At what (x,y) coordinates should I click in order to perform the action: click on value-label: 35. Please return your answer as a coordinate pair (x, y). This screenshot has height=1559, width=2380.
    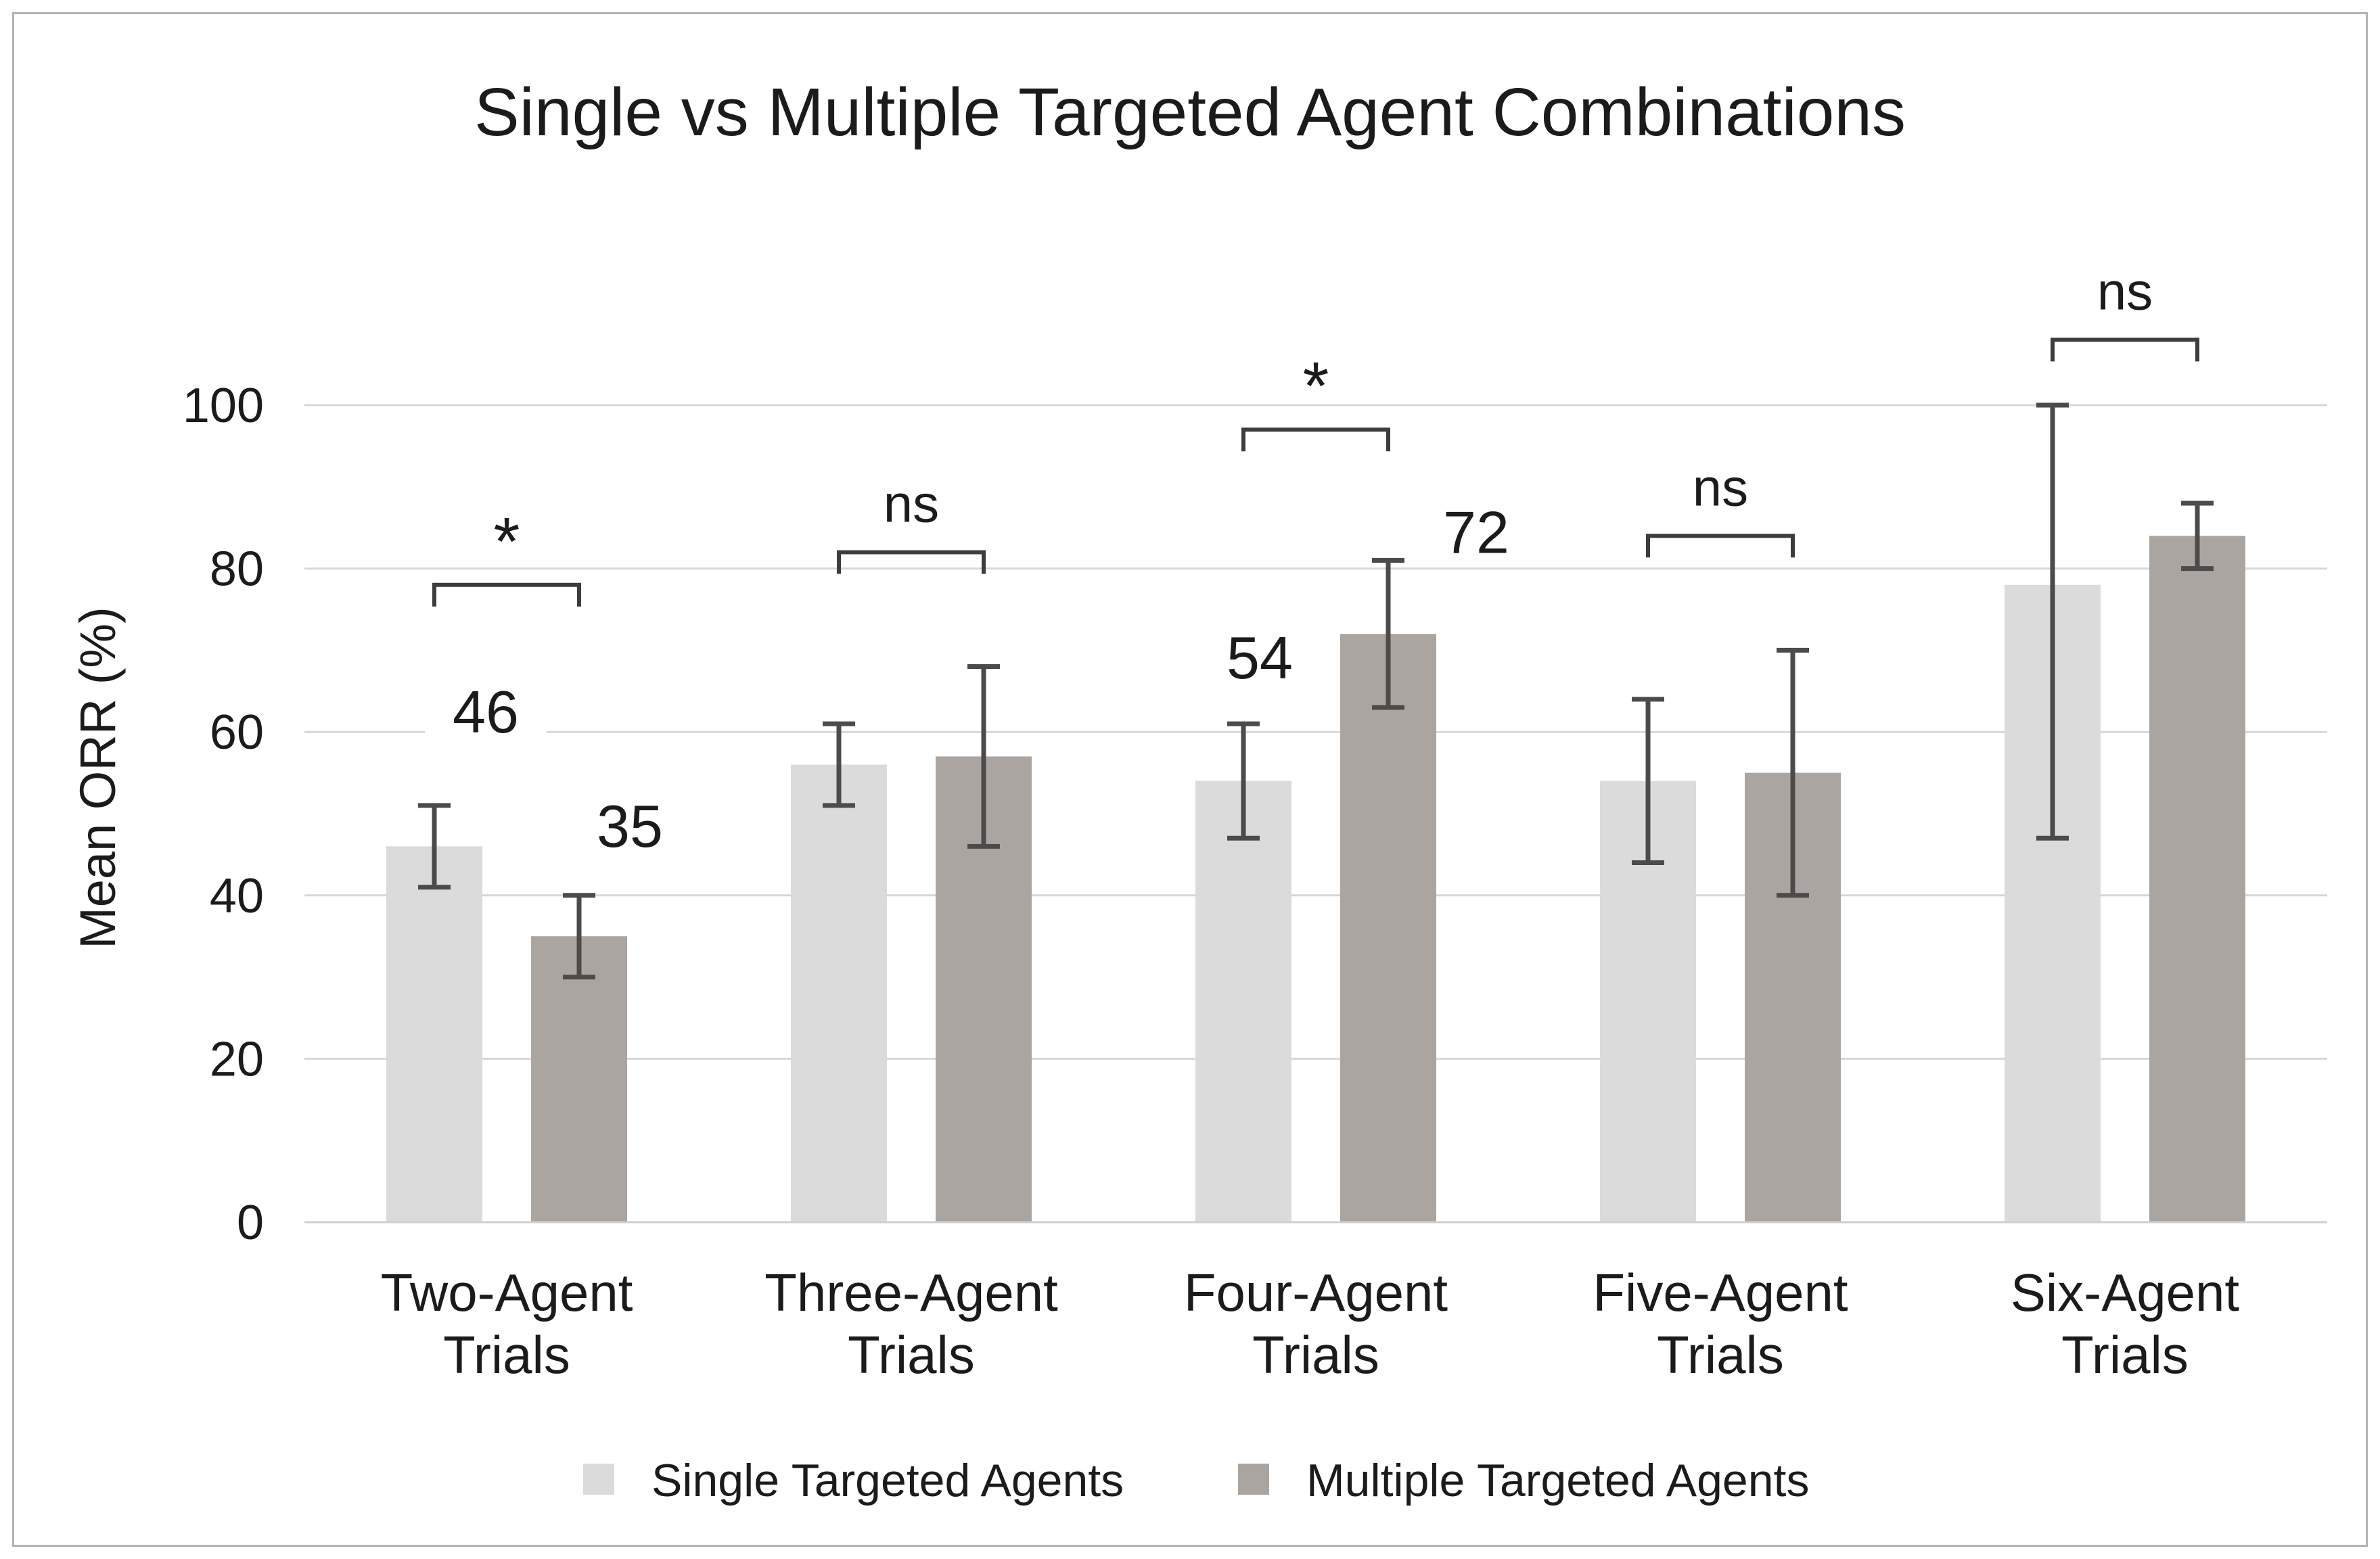
    Looking at the image, I should click on (630, 827).